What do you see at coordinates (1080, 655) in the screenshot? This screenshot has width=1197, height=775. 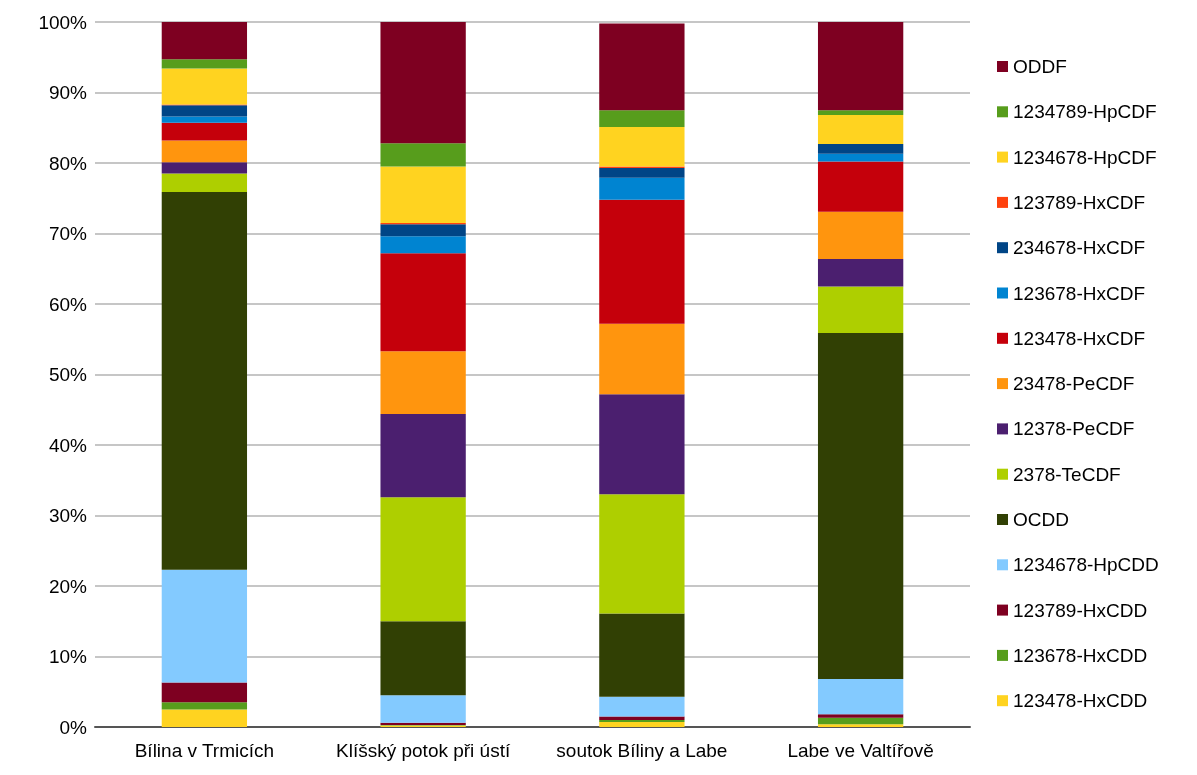 I see `legend-label: 123678-HxCDD` at bounding box center [1080, 655].